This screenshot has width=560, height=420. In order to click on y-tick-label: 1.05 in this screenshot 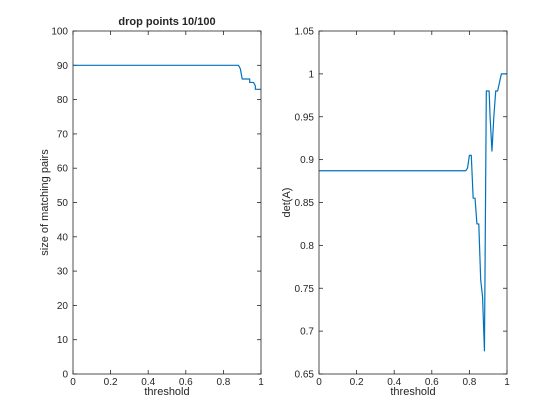, I will do `click(305, 32)`.